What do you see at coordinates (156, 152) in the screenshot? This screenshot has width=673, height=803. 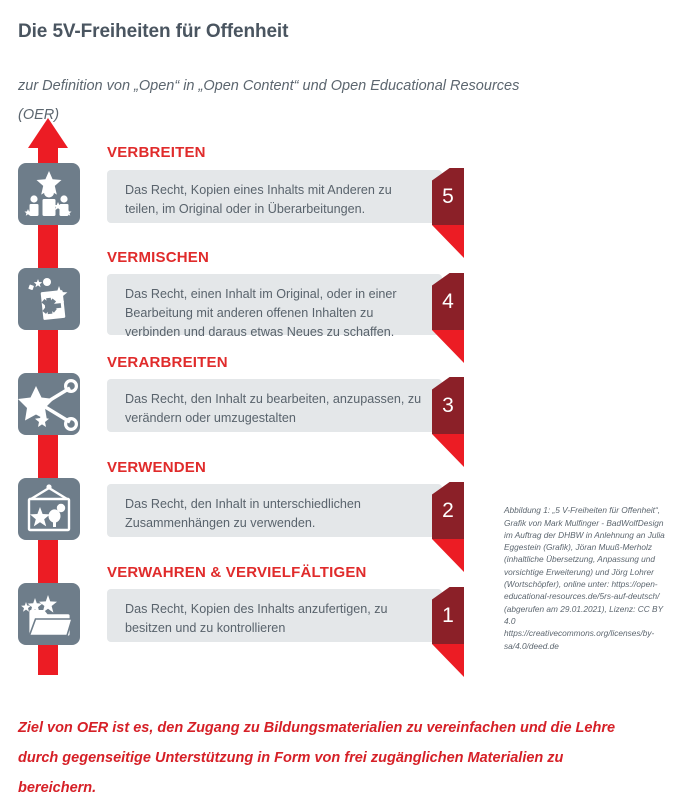 I see `row-title-5: VERBREITEN` at bounding box center [156, 152].